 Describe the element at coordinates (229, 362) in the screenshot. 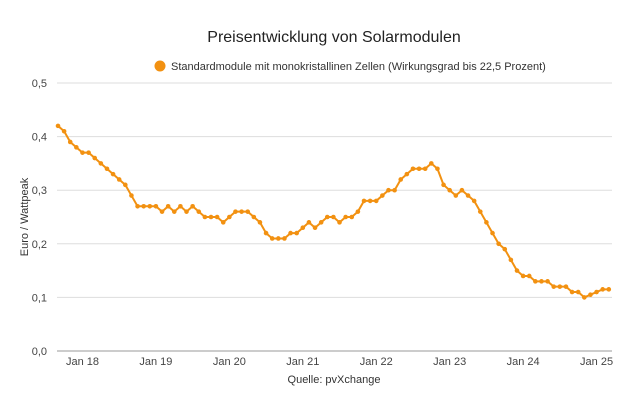

I see `x-tick-label: Jan 20` at that location.